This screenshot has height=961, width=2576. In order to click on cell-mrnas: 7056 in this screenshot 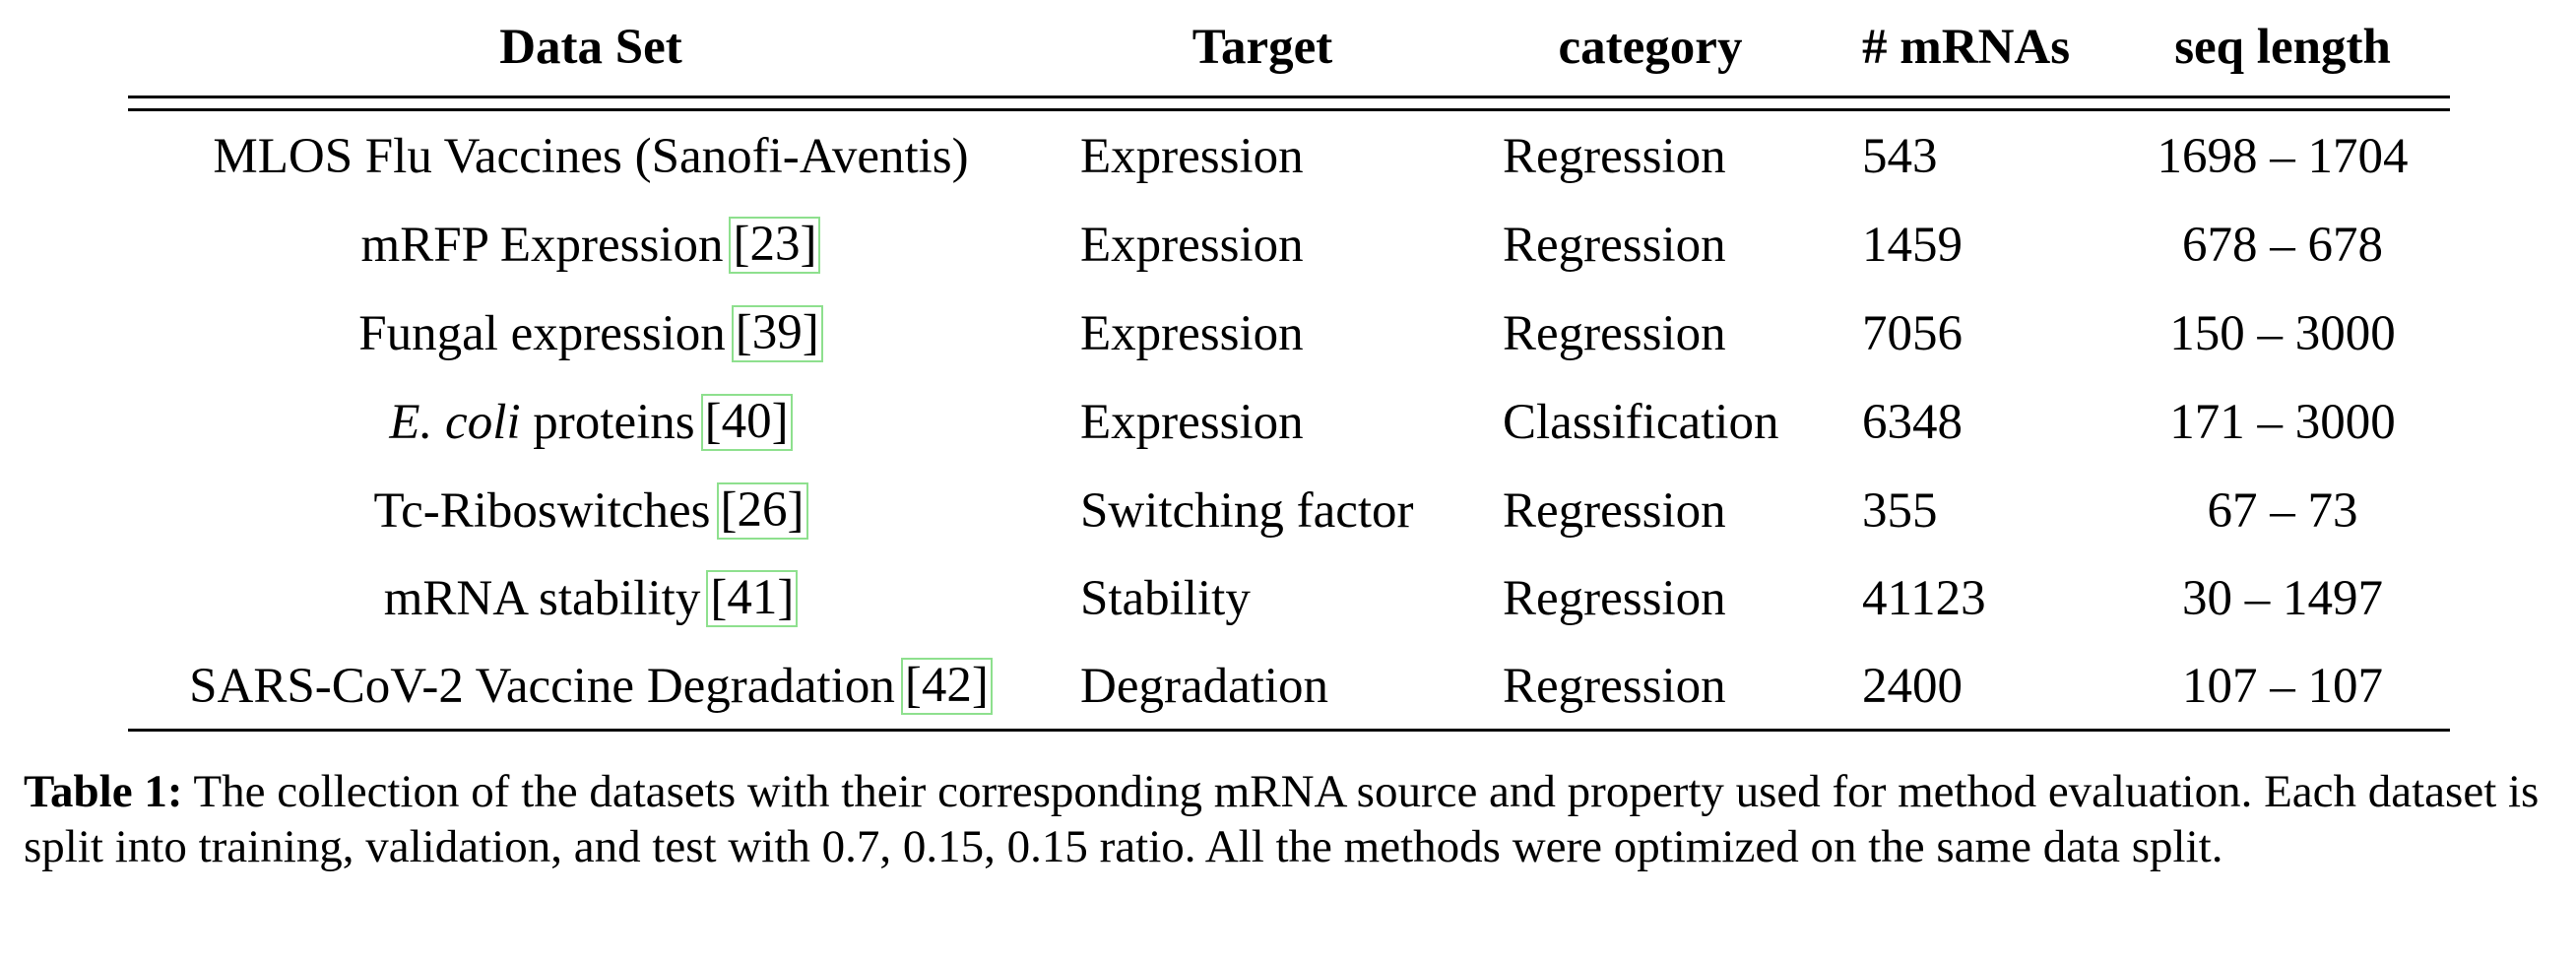, I will do `click(1912, 333)`.